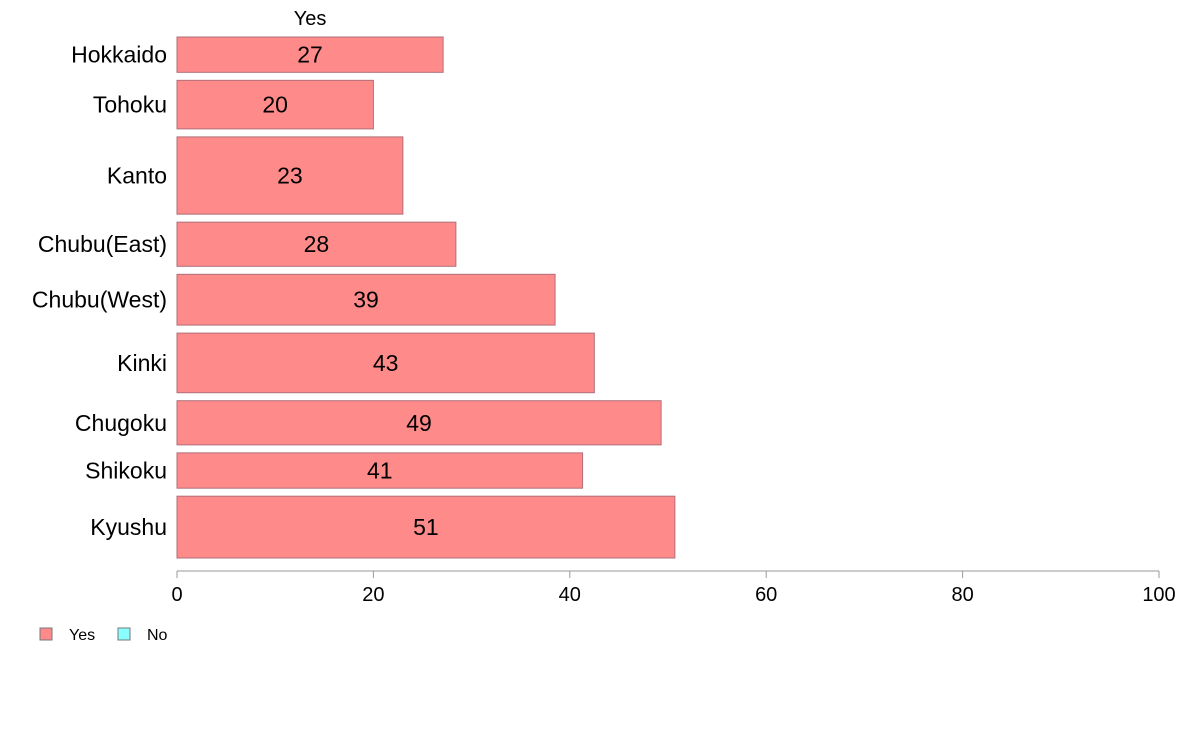 The width and height of the screenshot is (1188, 736). Describe the element at coordinates (570, 595) in the screenshot. I see `x-tick-label: 40` at that location.